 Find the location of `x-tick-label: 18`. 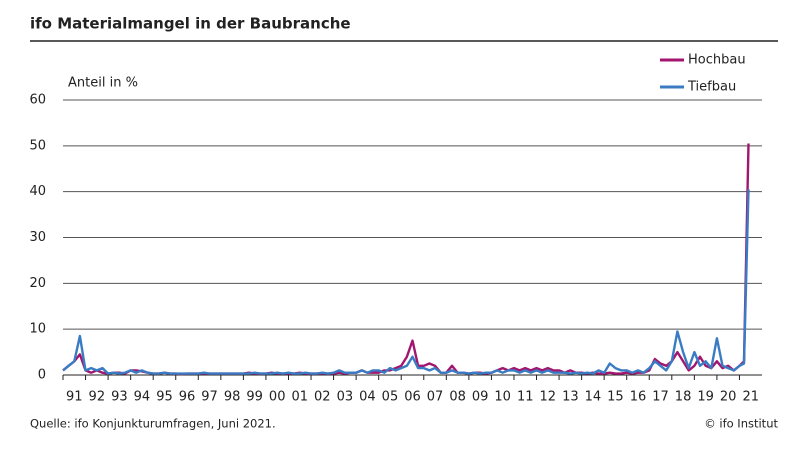

x-tick-label: 18 is located at coordinates (683, 397).